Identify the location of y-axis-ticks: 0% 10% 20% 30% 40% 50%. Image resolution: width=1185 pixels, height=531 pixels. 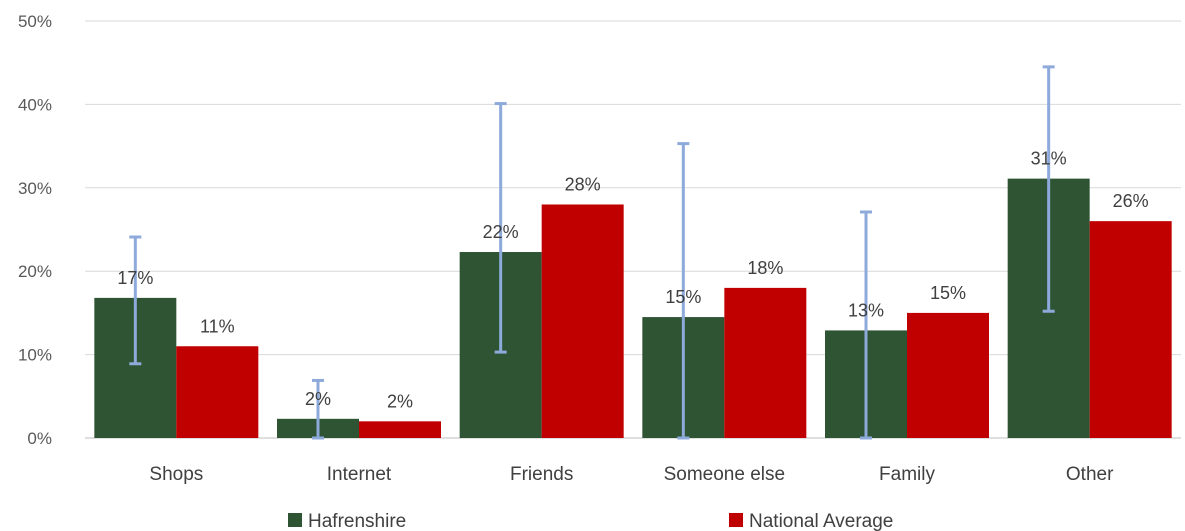
(35, 230).